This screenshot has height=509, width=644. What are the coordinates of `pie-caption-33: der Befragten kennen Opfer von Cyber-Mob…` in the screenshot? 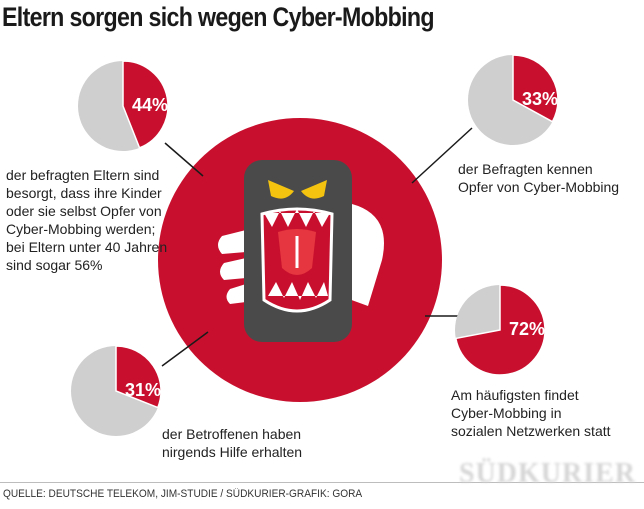 It's located at (539, 178).